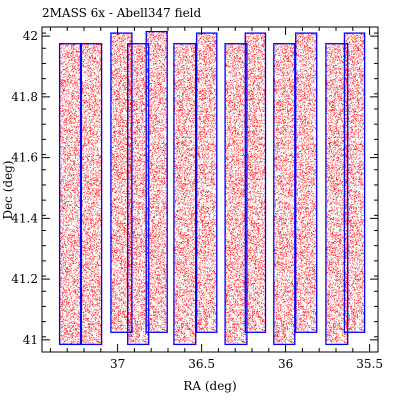 The image size is (400, 400). What do you see at coordinates (369, 364) in the screenshot?
I see `x-tick-label: 35.5` at bounding box center [369, 364].